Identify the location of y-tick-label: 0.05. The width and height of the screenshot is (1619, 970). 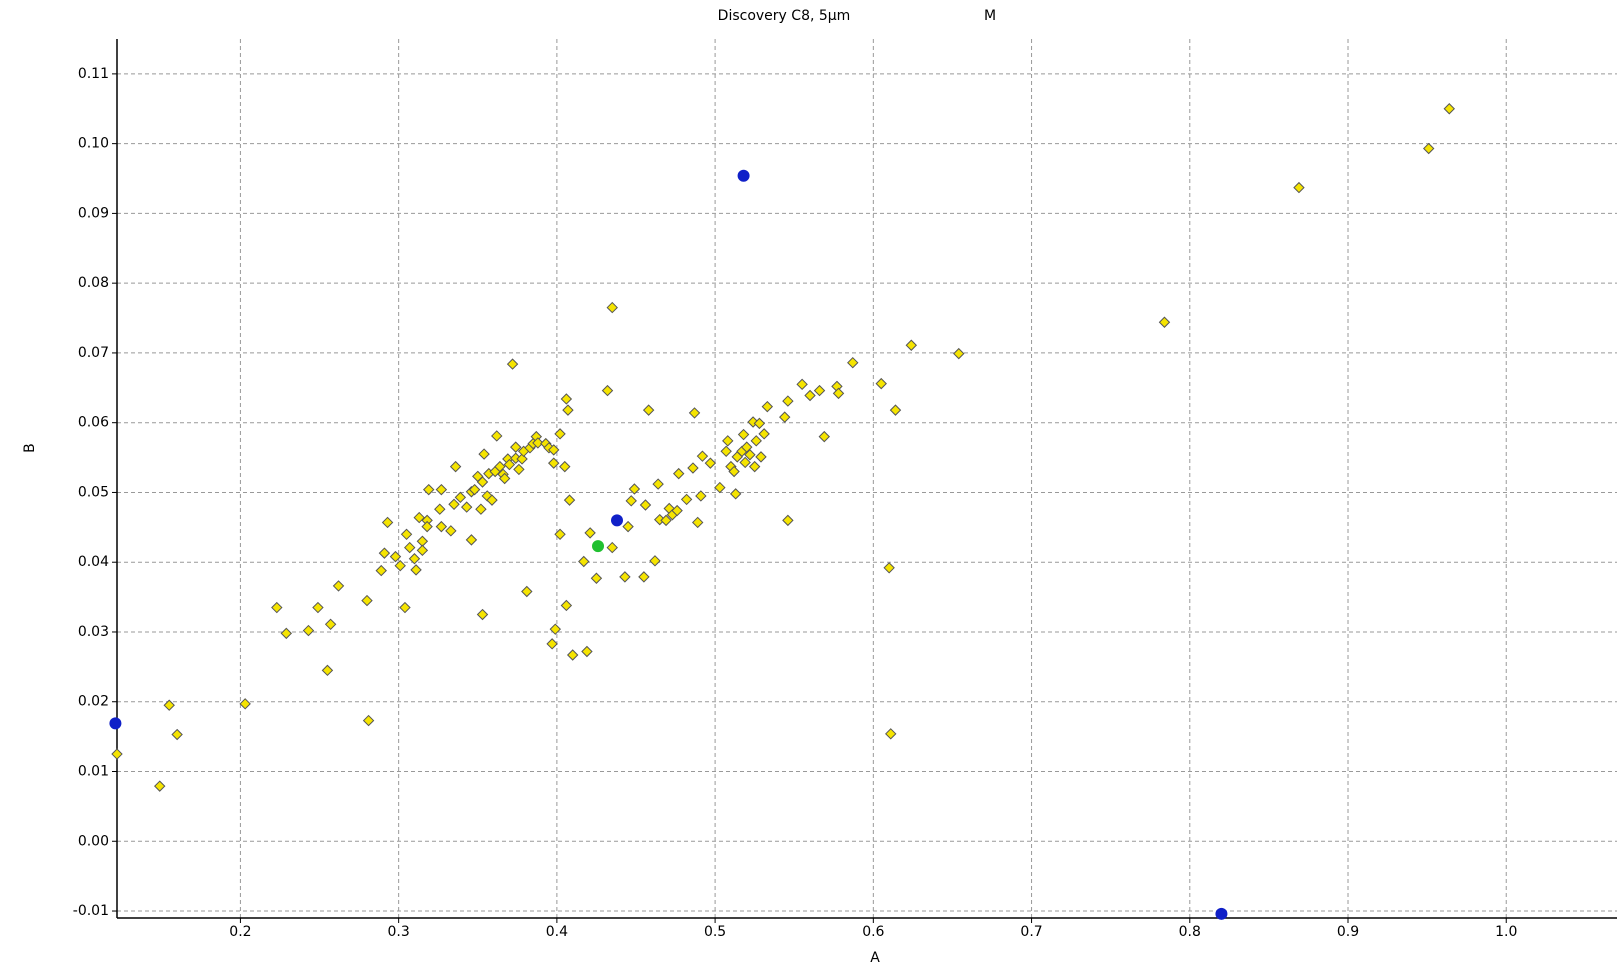
(93, 492).